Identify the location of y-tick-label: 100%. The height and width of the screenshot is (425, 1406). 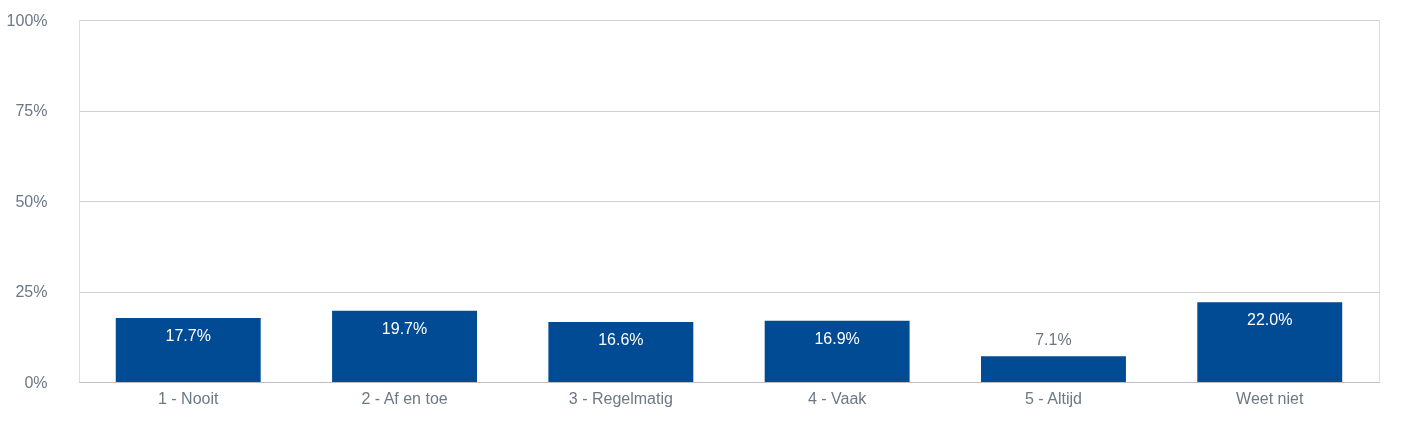
(27, 20).